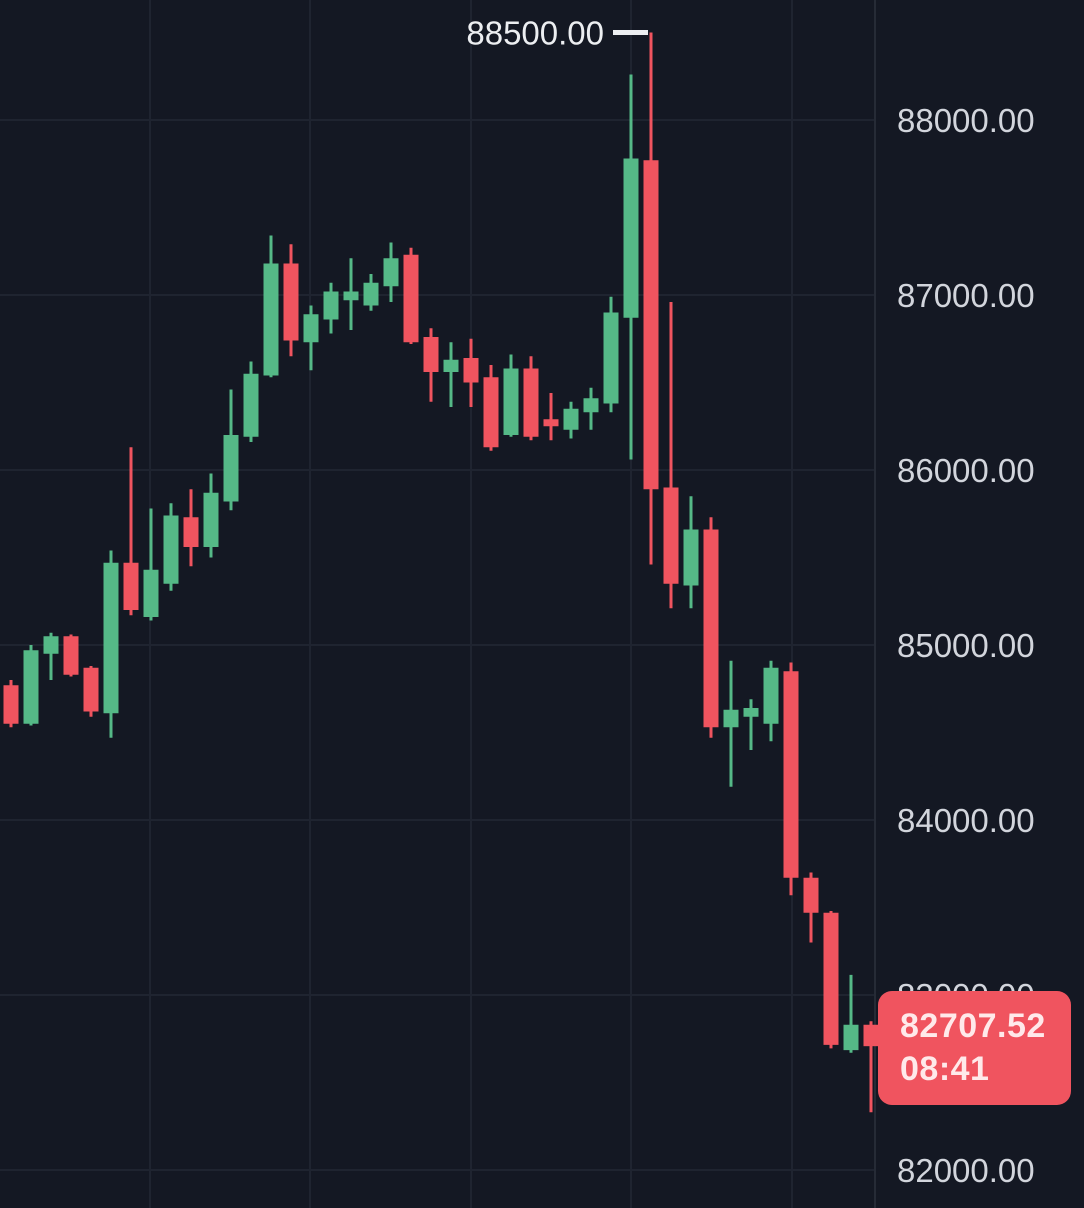  What do you see at coordinates (945, 1069) in the screenshot?
I see `bar-countdown-timer: 08:41` at bounding box center [945, 1069].